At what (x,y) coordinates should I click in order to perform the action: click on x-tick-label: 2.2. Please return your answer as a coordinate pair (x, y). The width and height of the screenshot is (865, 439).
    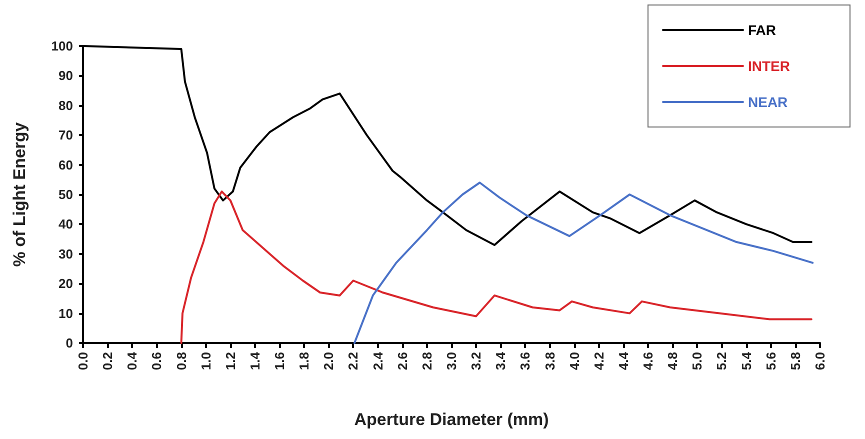
    Looking at the image, I should click on (353, 361).